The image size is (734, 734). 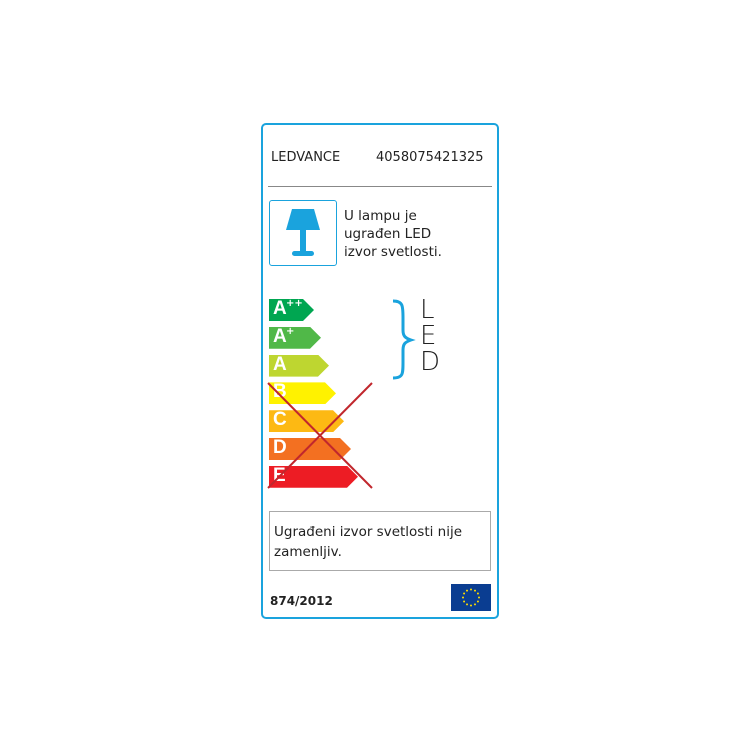 I want to click on brand-name: LEDVANCE, so click(x=306, y=157).